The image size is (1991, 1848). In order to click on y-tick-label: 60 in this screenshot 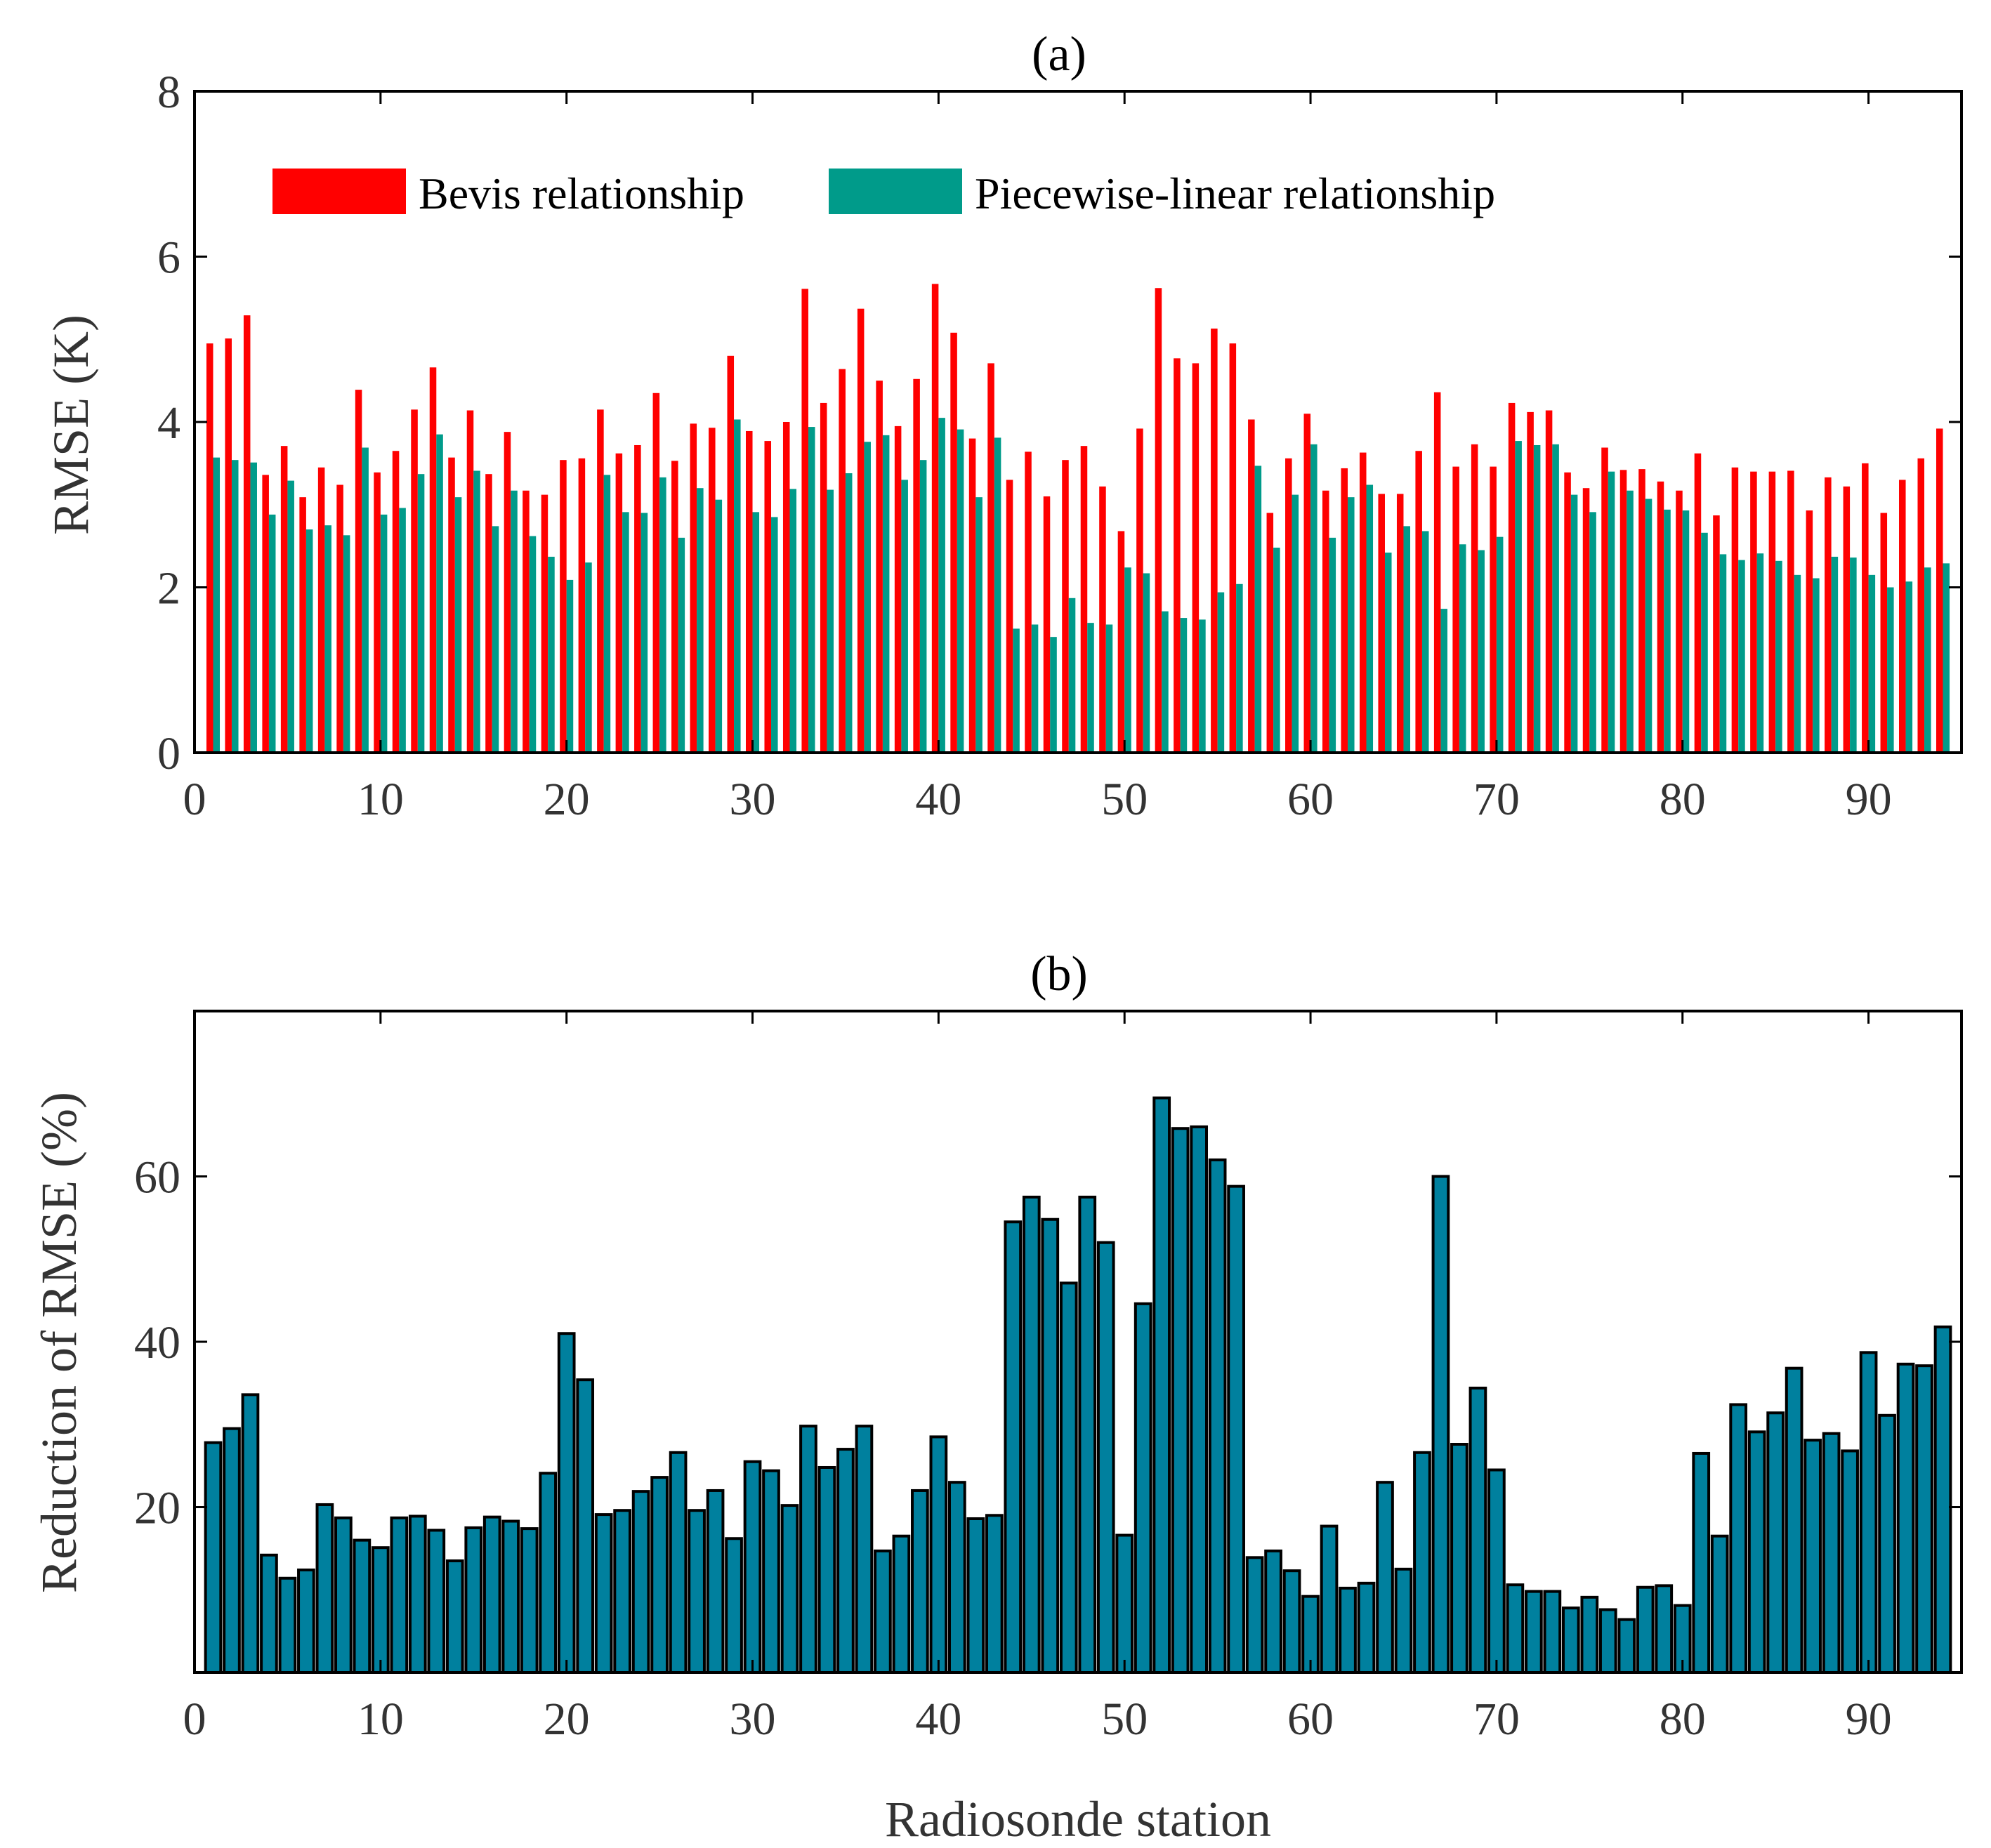, I will do `click(157, 1178)`.